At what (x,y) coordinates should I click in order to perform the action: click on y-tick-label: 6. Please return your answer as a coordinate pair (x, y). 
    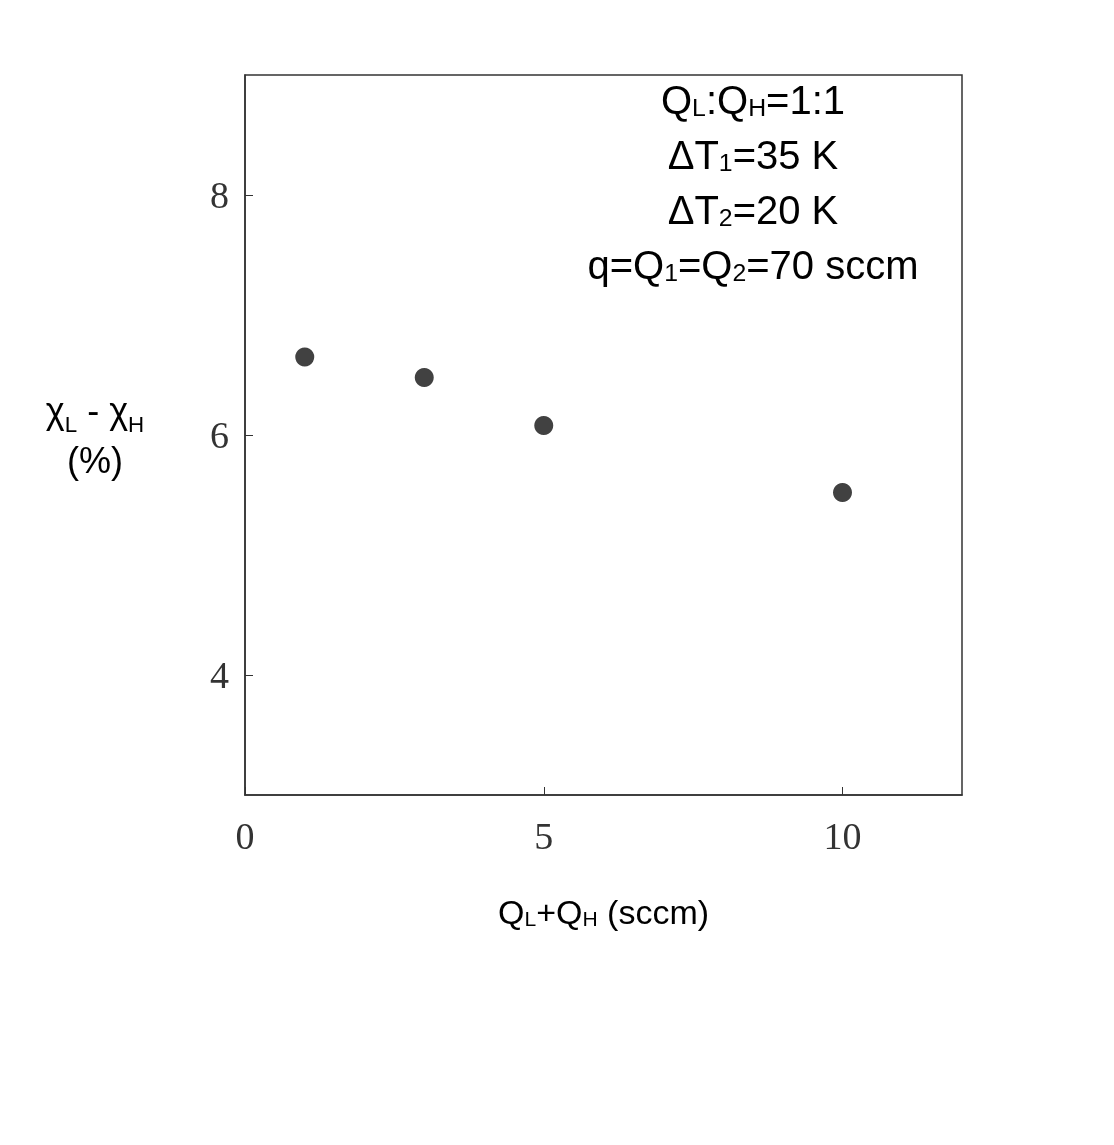
    Looking at the image, I should click on (219, 435).